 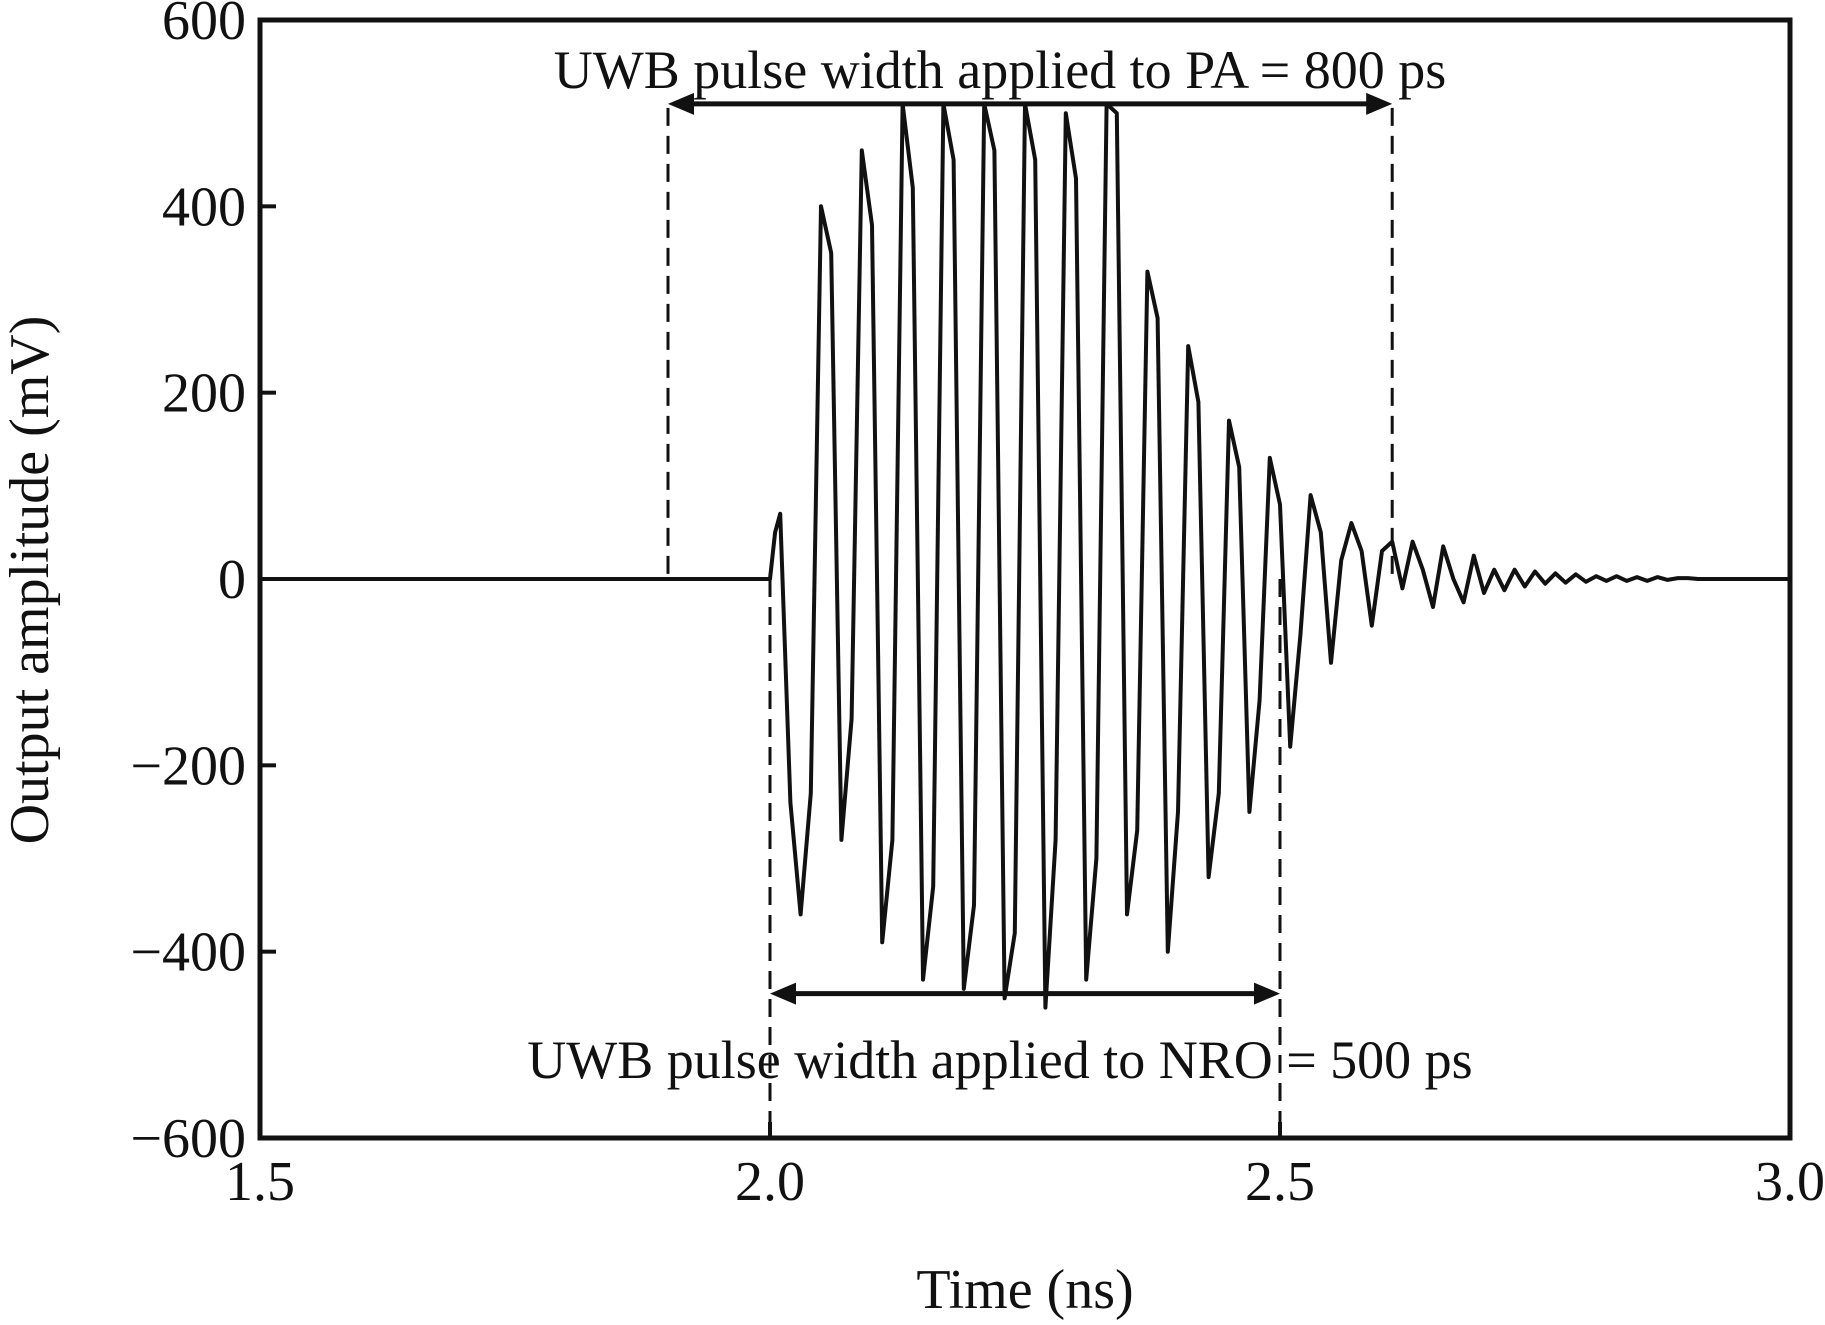 What do you see at coordinates (188, 953) in the screenshot?
I see `y-tick-label: −400` at bounding box center [188, 953].